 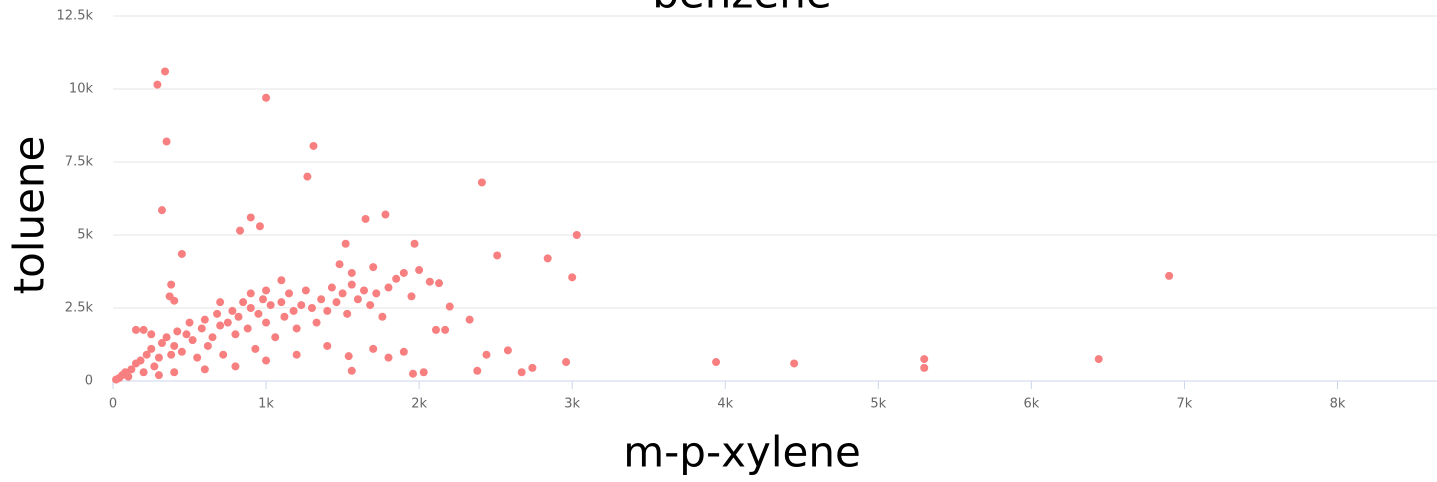 I want to click on x-tick-label: 6k, so click(x=1031, y=404).